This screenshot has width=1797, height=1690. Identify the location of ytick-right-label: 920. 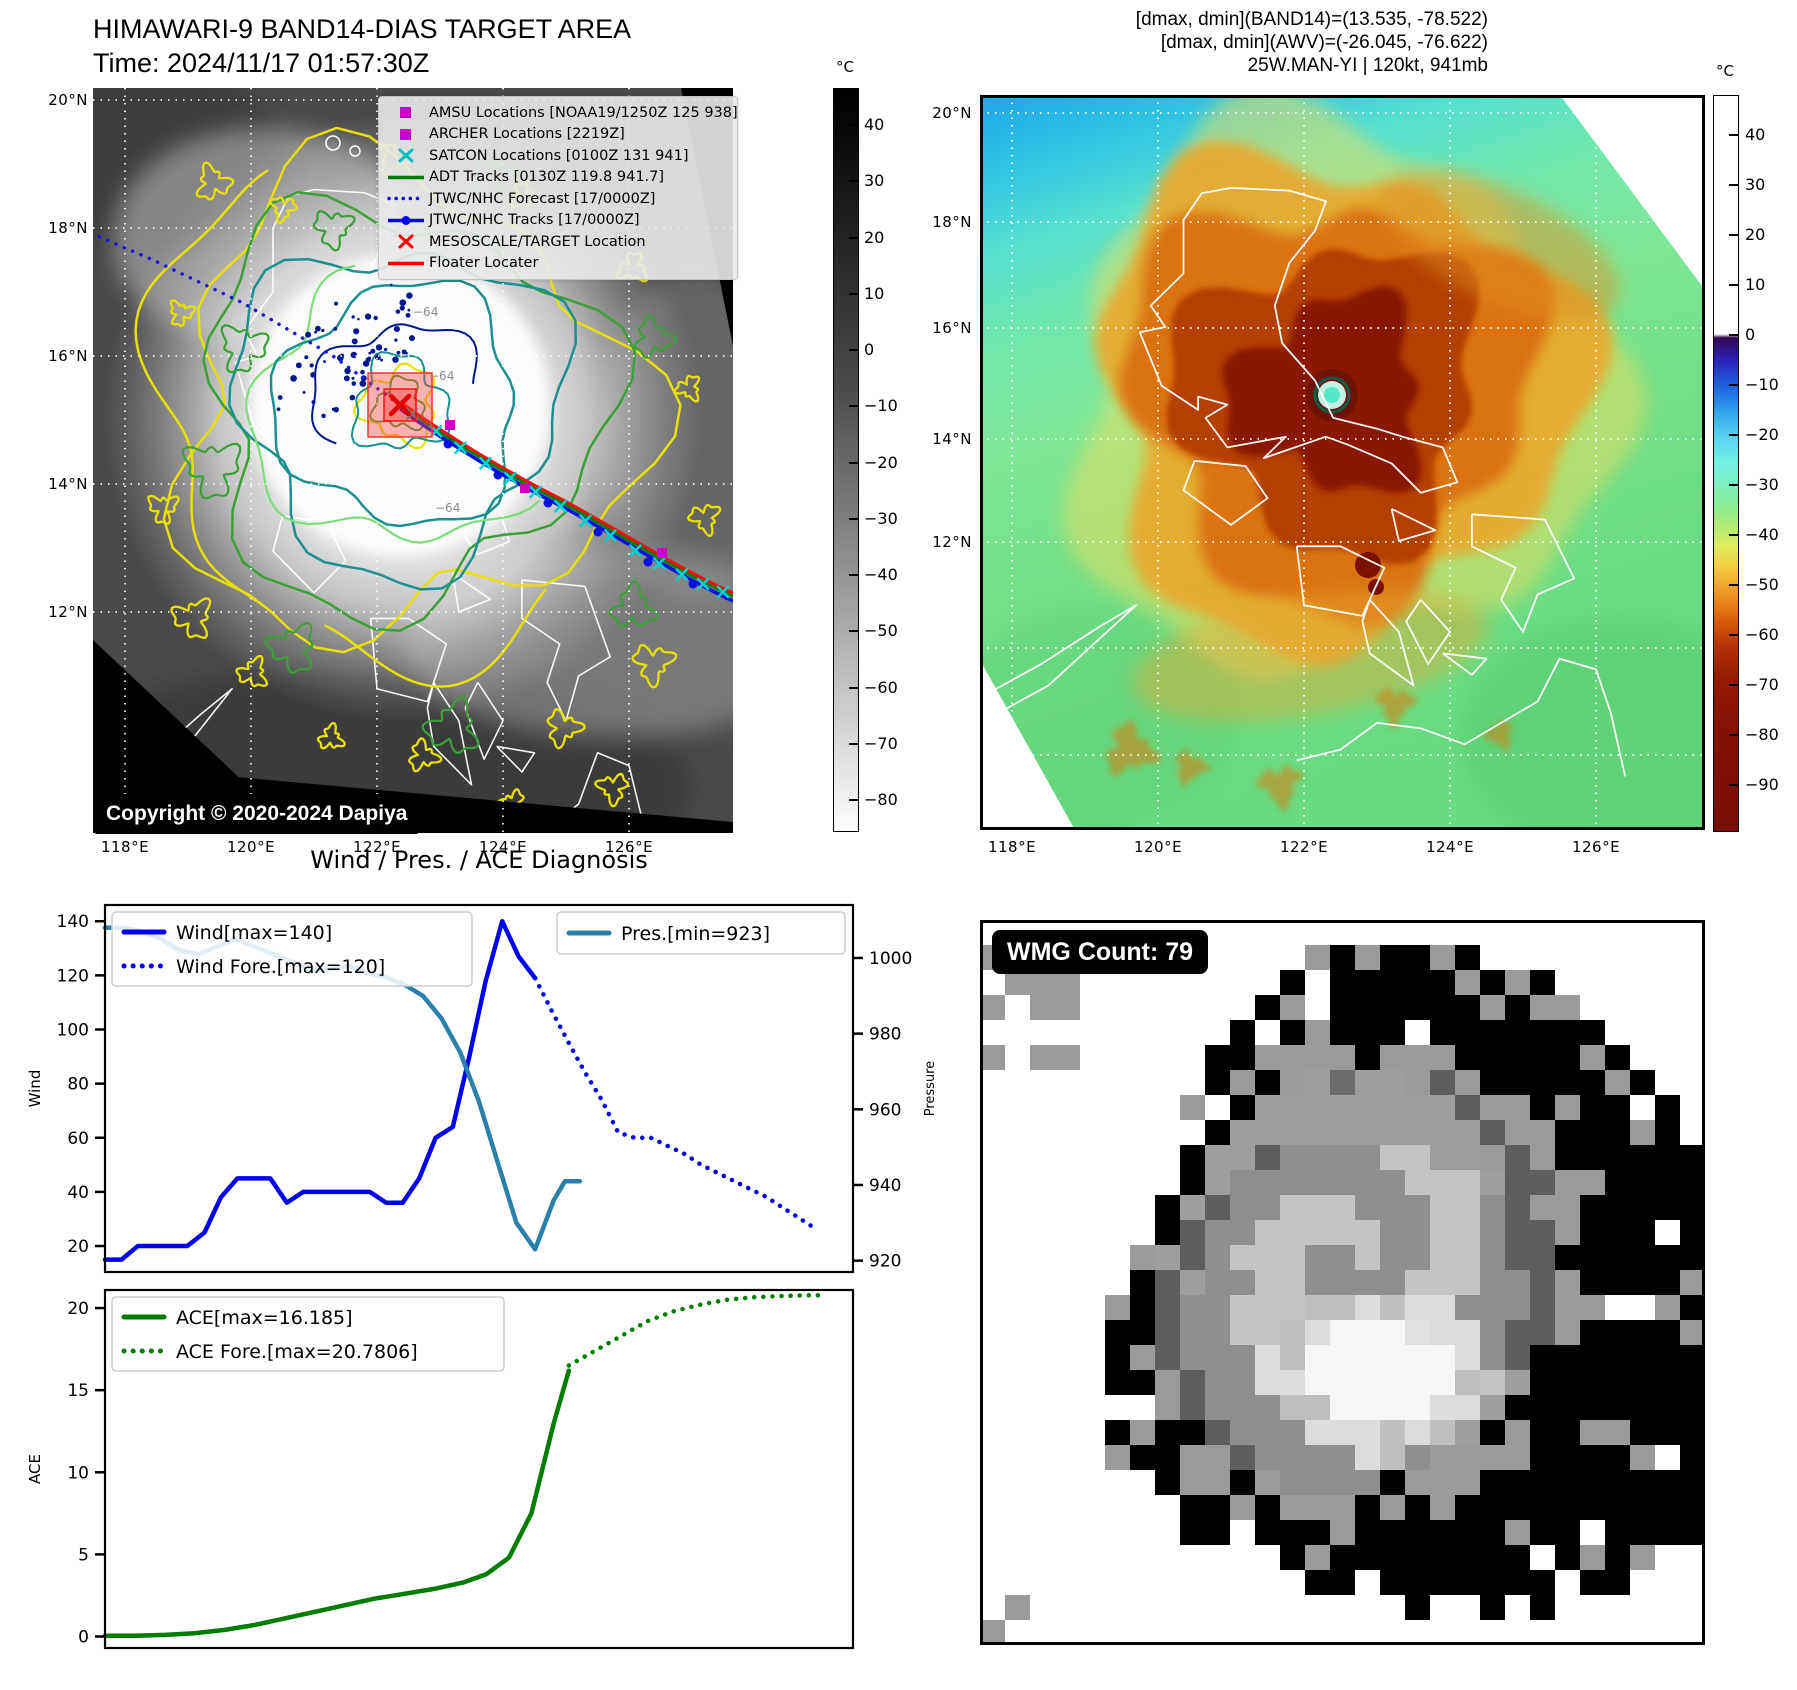
(885, 1262).